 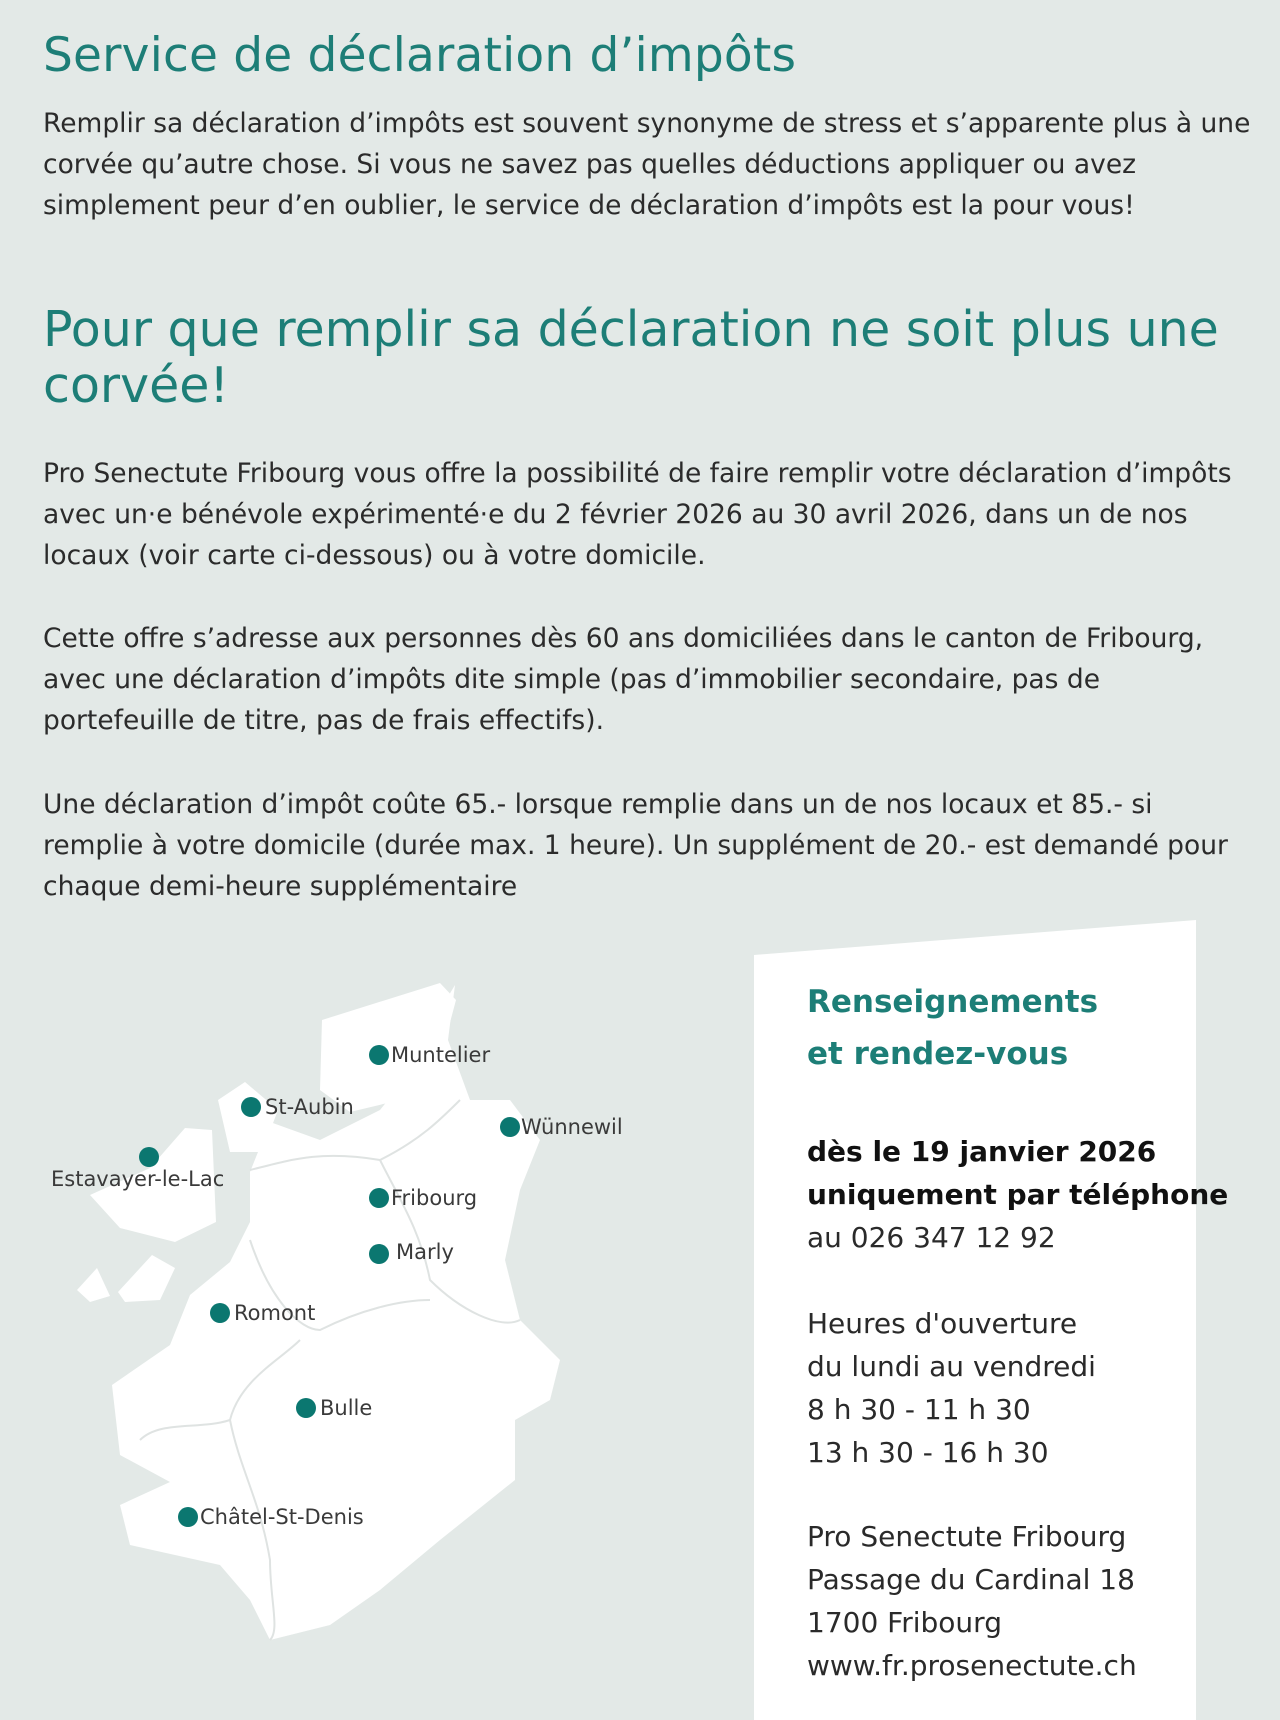 What do you see at coordinates (938, 1054) in the screenshot?
I see `heading-line: et rendez-vous` at bounding box center [938, 1054].